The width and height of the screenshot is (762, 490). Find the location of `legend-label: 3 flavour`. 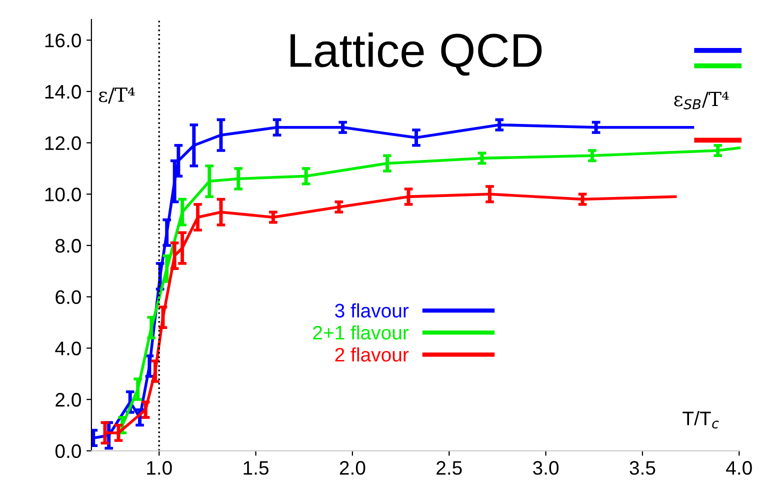

legend-label: 3 flavour is located at coordinates (372, 310).